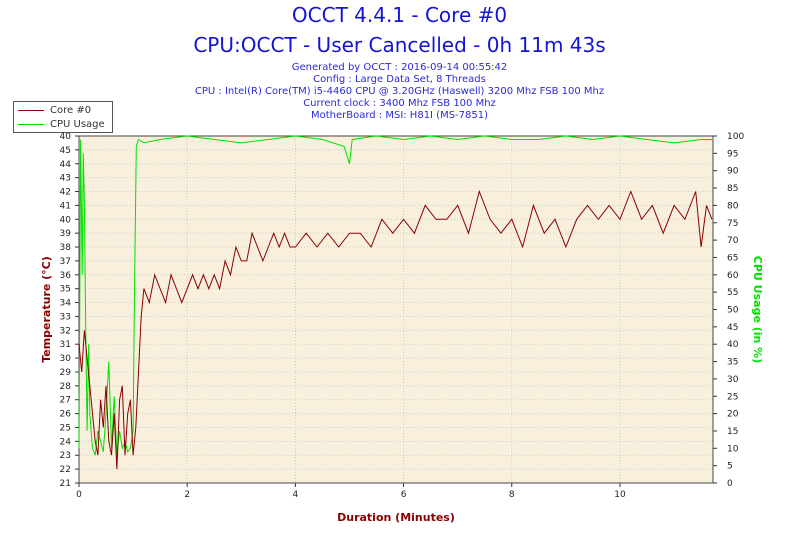 This screenshot has width=799, height=533. I want to click on y2-tick-label: 55, so click(732, 293).